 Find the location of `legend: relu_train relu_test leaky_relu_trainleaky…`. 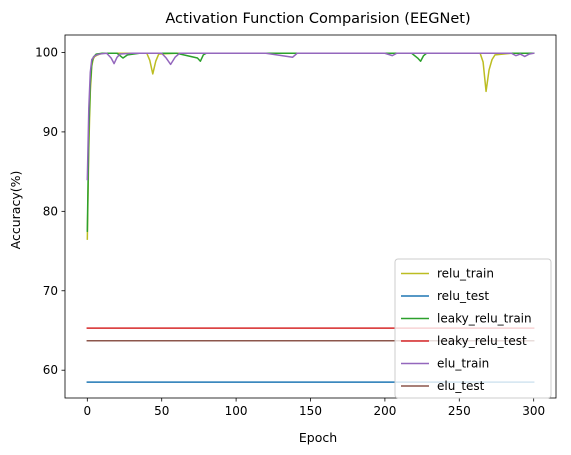

legend: relu_train relu_test leaky_relu_trainleaky… is located at coordinates (473, 328).